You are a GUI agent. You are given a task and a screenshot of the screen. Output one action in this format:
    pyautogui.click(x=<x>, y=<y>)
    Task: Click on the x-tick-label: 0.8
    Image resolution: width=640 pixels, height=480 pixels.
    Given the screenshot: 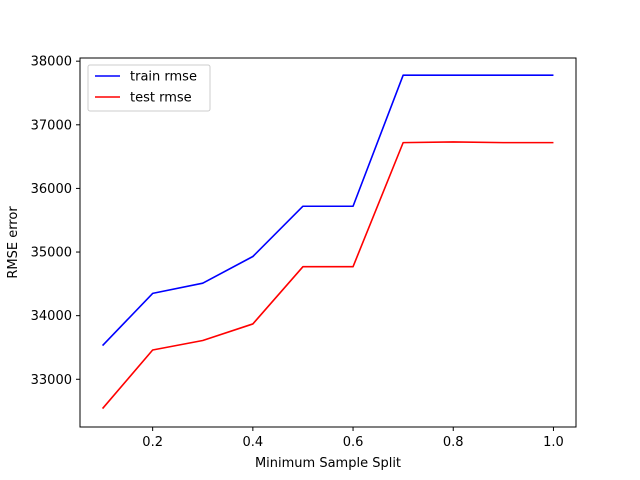 What is the action you would take?
    pyautogui.click(x=453, y=442)
    